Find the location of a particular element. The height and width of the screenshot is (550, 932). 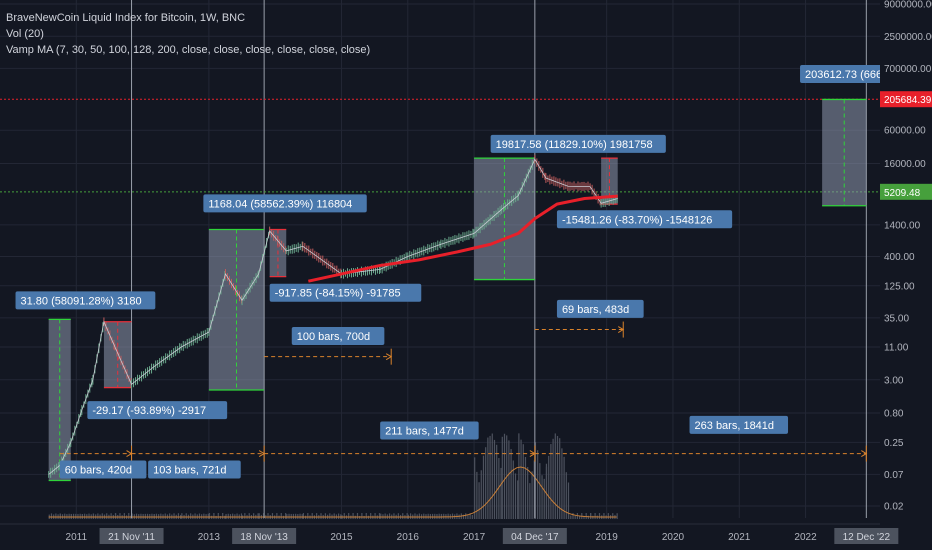

annotation-label: 19817.58 (11829.10%) 1981758 is located at coordinates (578, 143).